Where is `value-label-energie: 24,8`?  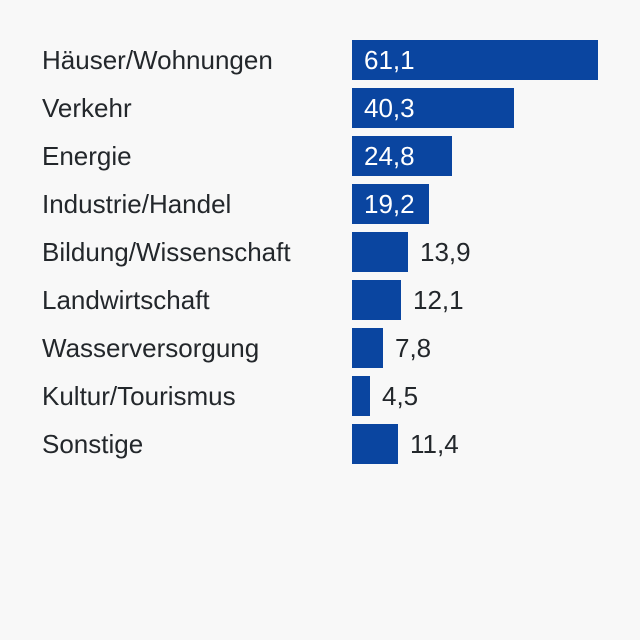
value-label-energie: 24,8 is located at coordinates (389, 156).